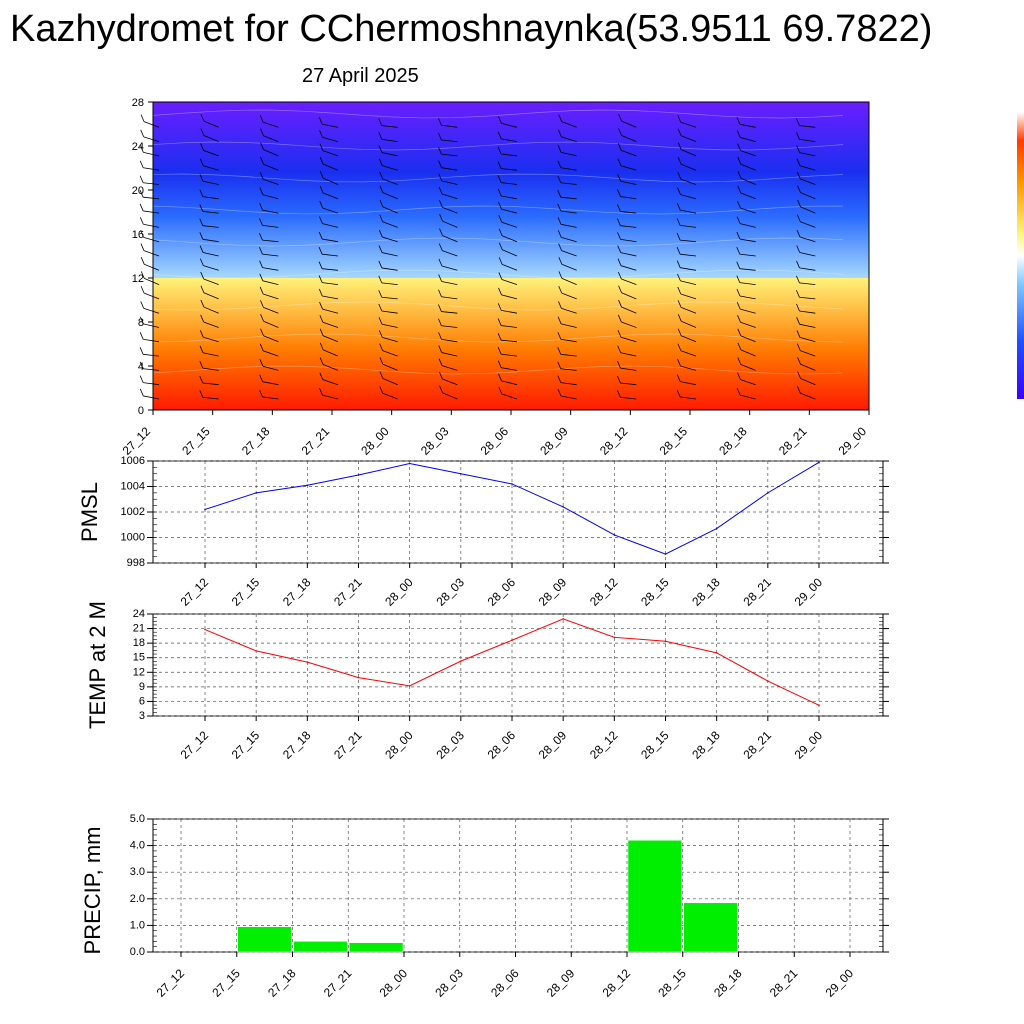 The height and width of the screenshot is (1024, 1024). I want to click on temp-x-tick-label: 27_21, so click(348, 745).